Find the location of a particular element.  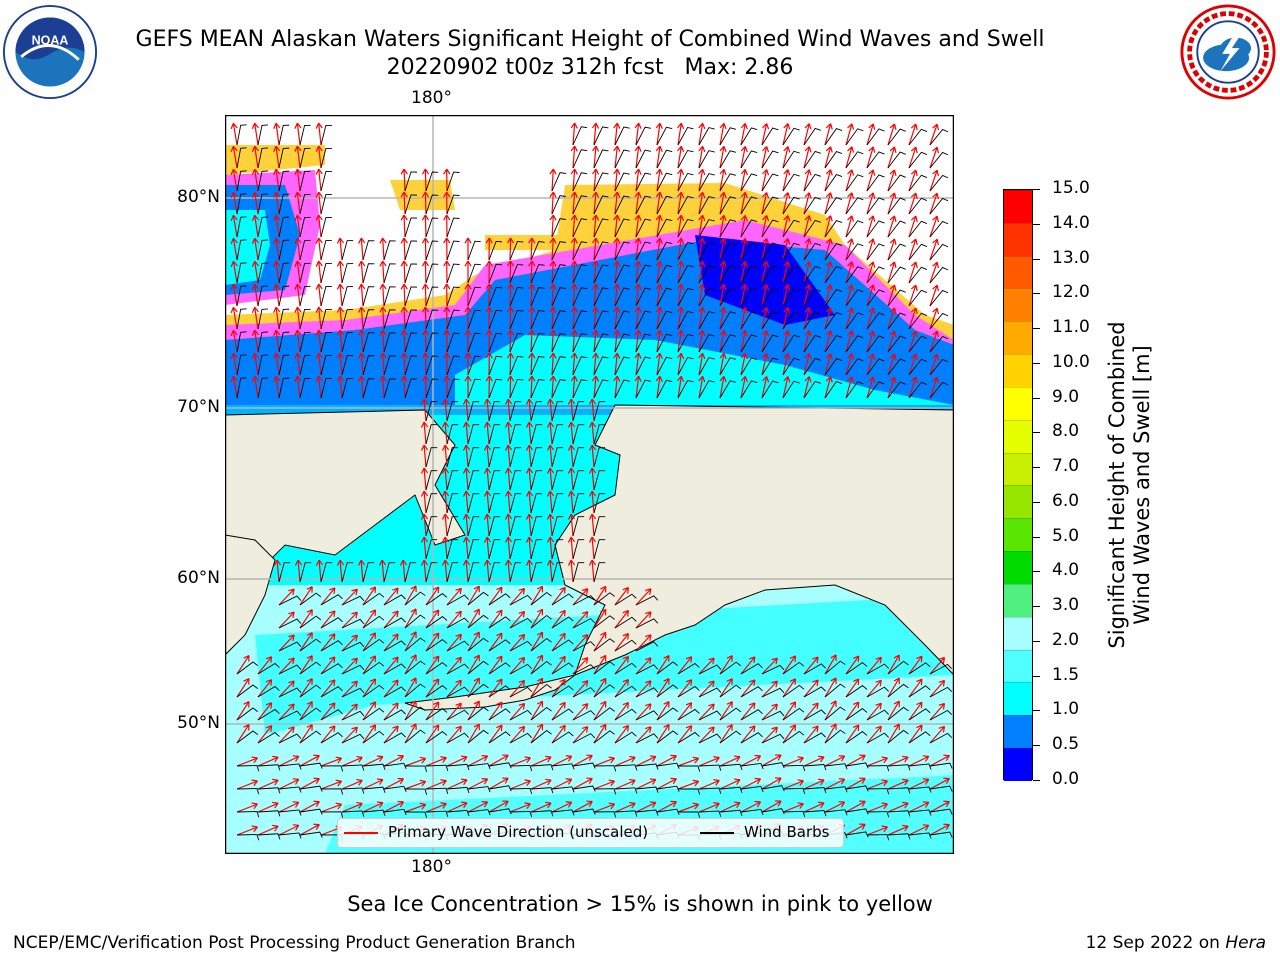

colorbar is located at coordinates (1018, 485).